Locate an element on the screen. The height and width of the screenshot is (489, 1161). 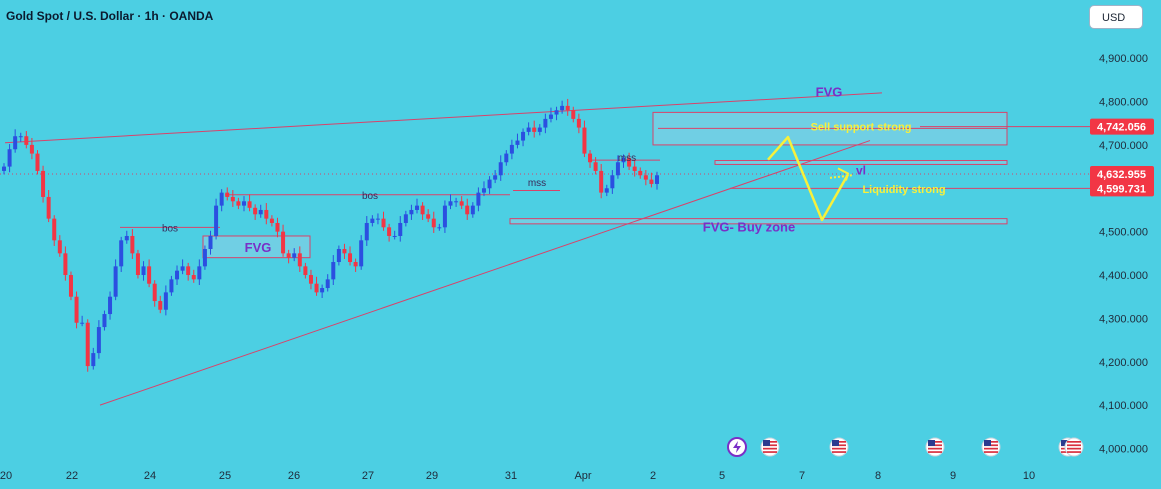
x-tick-label: 24 is located at coordinates (150, 476).